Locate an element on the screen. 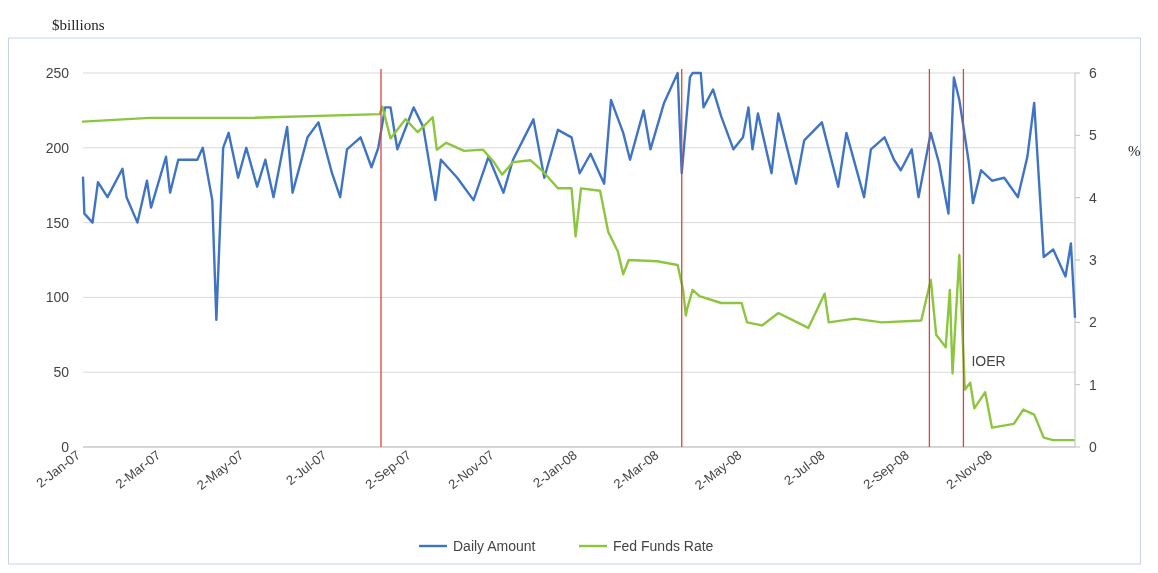 The height and width of the screenshot is (573, 1158). y2-tick-label: 6 is located at coordinates (1093, 72).